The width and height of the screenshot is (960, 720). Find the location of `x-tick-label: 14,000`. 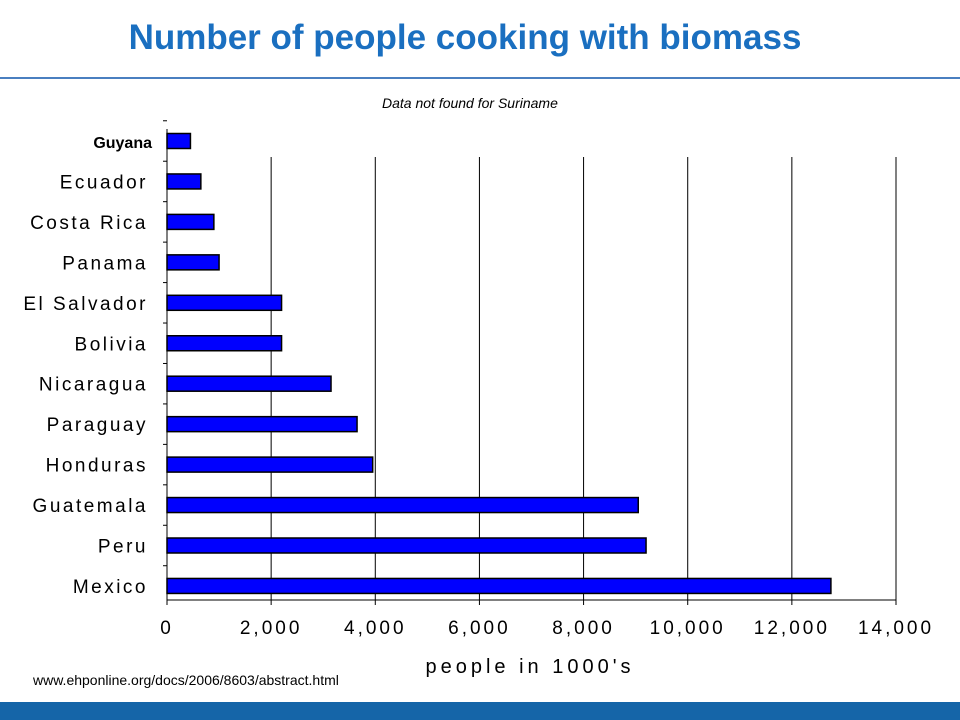

x-tick-label: 14,000 is located at coordinates (896, 628).